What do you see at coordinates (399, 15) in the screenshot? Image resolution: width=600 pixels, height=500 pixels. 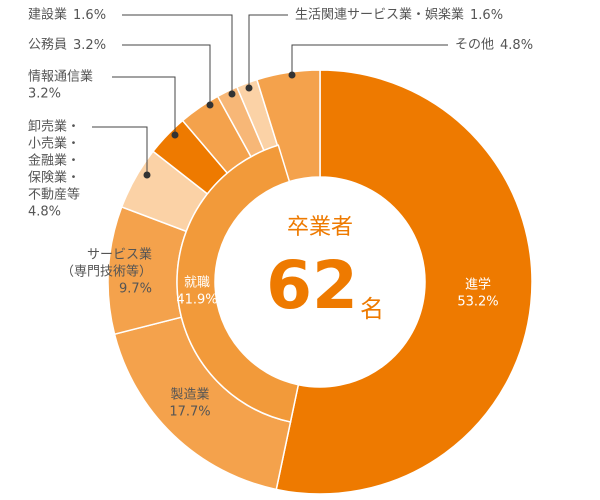 I see `segment-label: 生活関連サービス業・娯楽業 1.6%` at bounding box center [399, 15].